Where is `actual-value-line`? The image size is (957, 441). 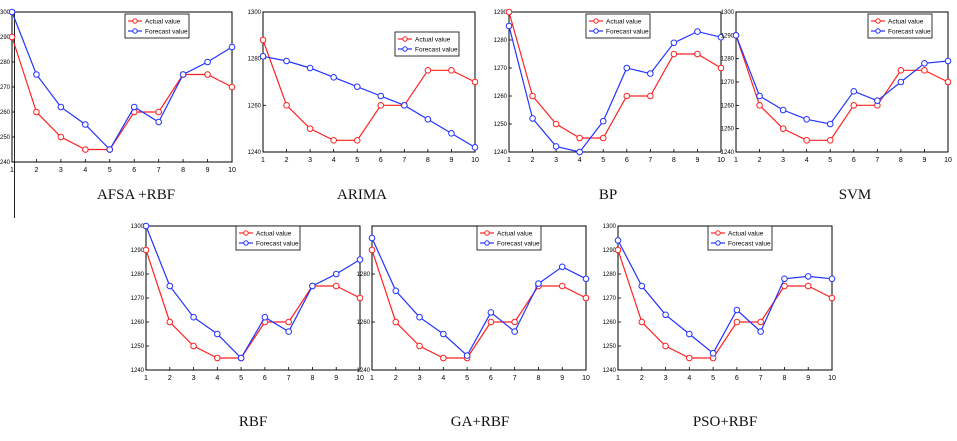 actual-value-line is located at coordinates (253, 304).